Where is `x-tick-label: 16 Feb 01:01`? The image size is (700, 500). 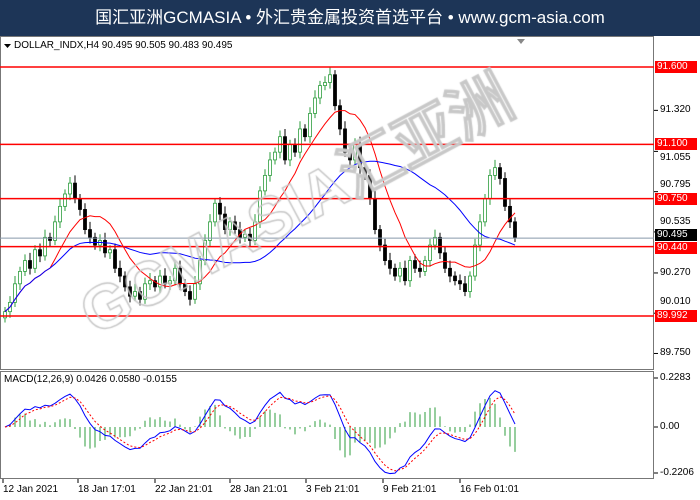
x-tick-label: 16 Feb 01:01 is located at coordinates (489, 489).